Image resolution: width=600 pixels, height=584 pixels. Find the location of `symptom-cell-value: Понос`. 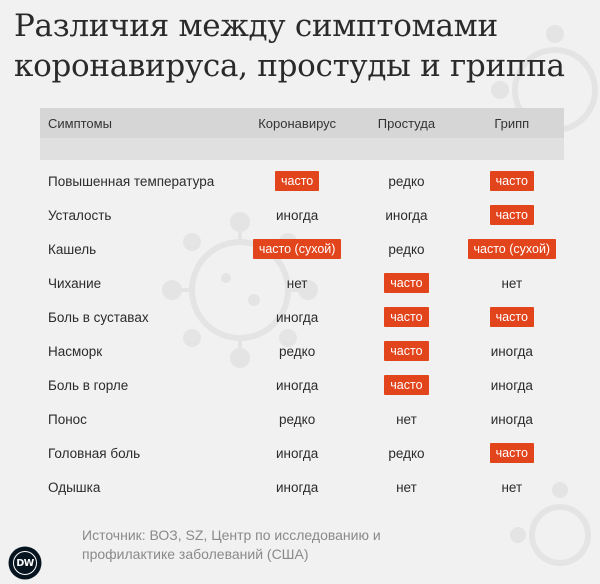

symptom-cell-value: Понос is located at coordinates (67, 419).